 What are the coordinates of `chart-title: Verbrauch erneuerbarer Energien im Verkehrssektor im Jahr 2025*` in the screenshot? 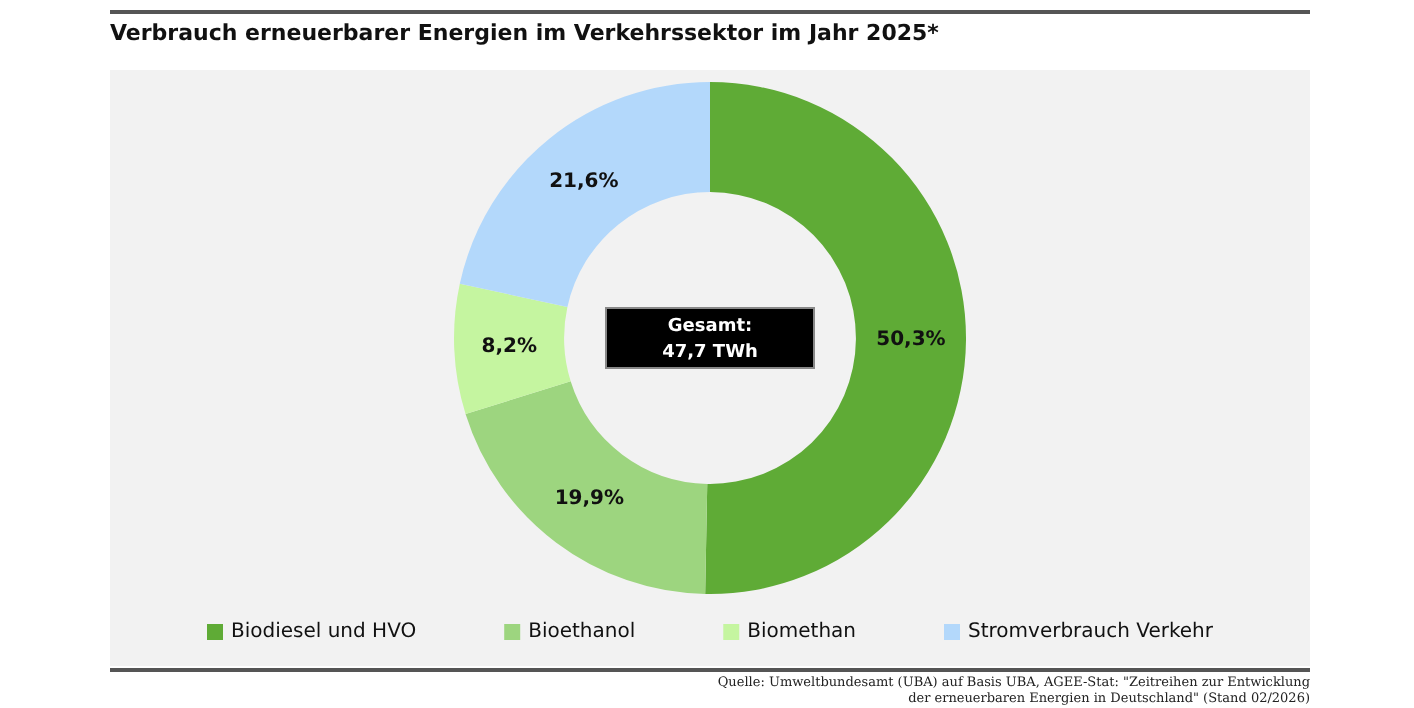 It's located at (524, 33).